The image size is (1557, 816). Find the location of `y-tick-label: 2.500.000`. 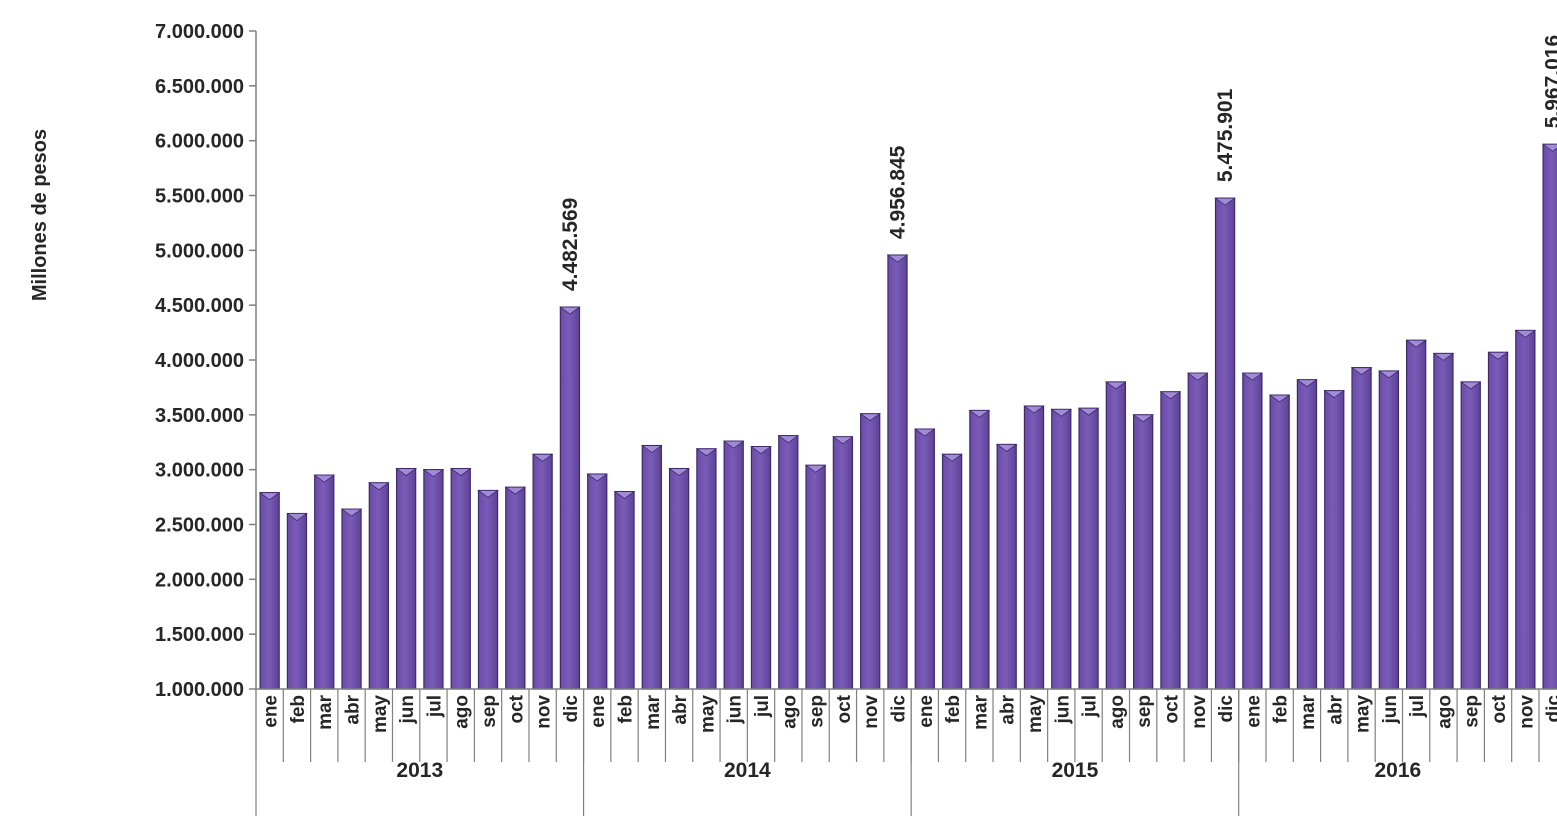

y-tick-label: 2.500.000 is located at coordinates (199, 526).